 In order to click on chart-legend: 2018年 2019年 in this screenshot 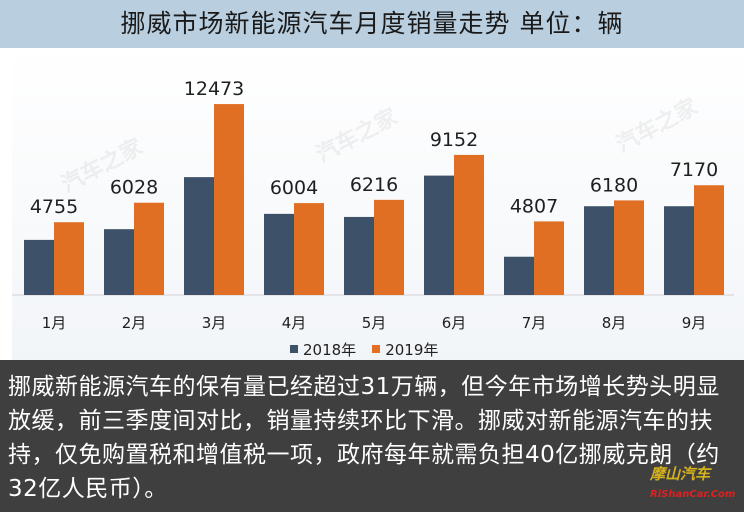, I will do `click(372, 349)`.